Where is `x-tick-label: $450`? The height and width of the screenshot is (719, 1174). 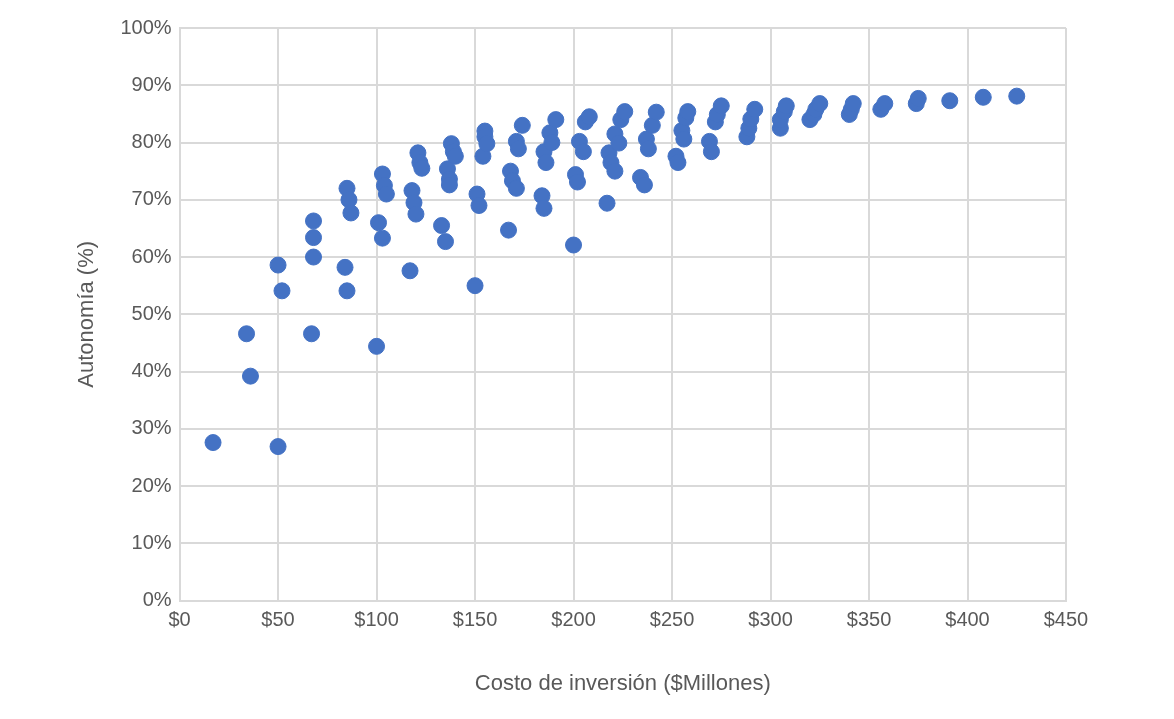
x-tick-label: $450 is located at coordinates (1066, 619).